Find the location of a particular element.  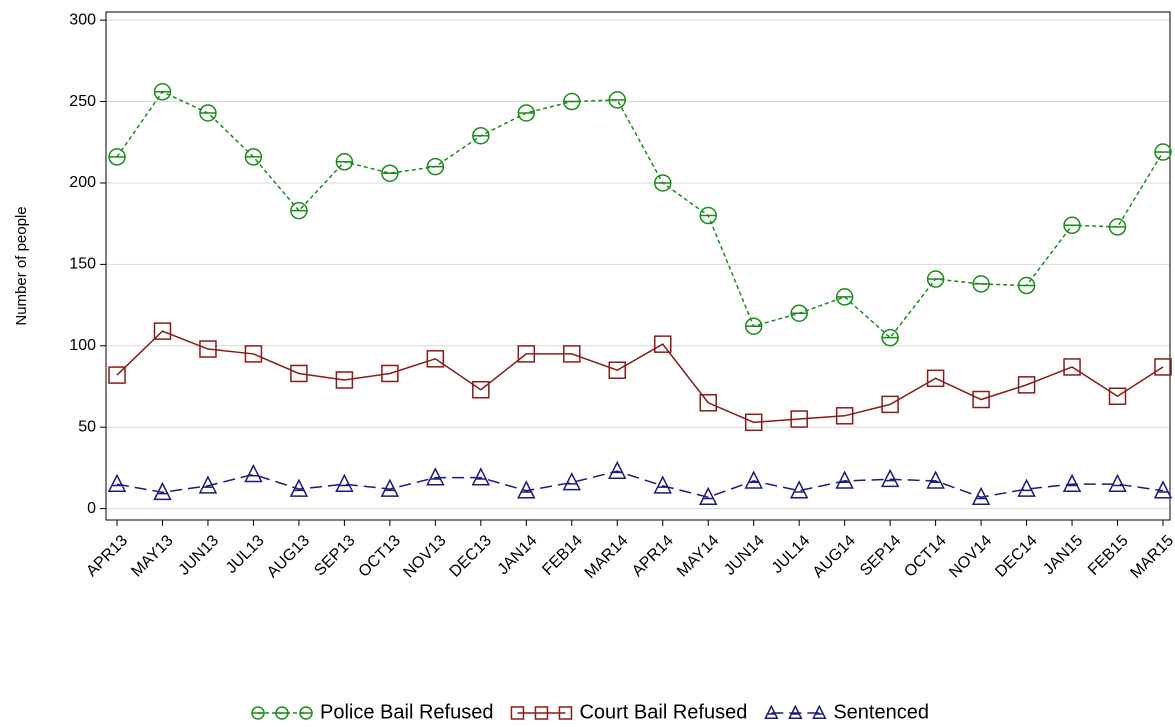

x-tick-label: MAY14 is located at coordinates (698, 556).